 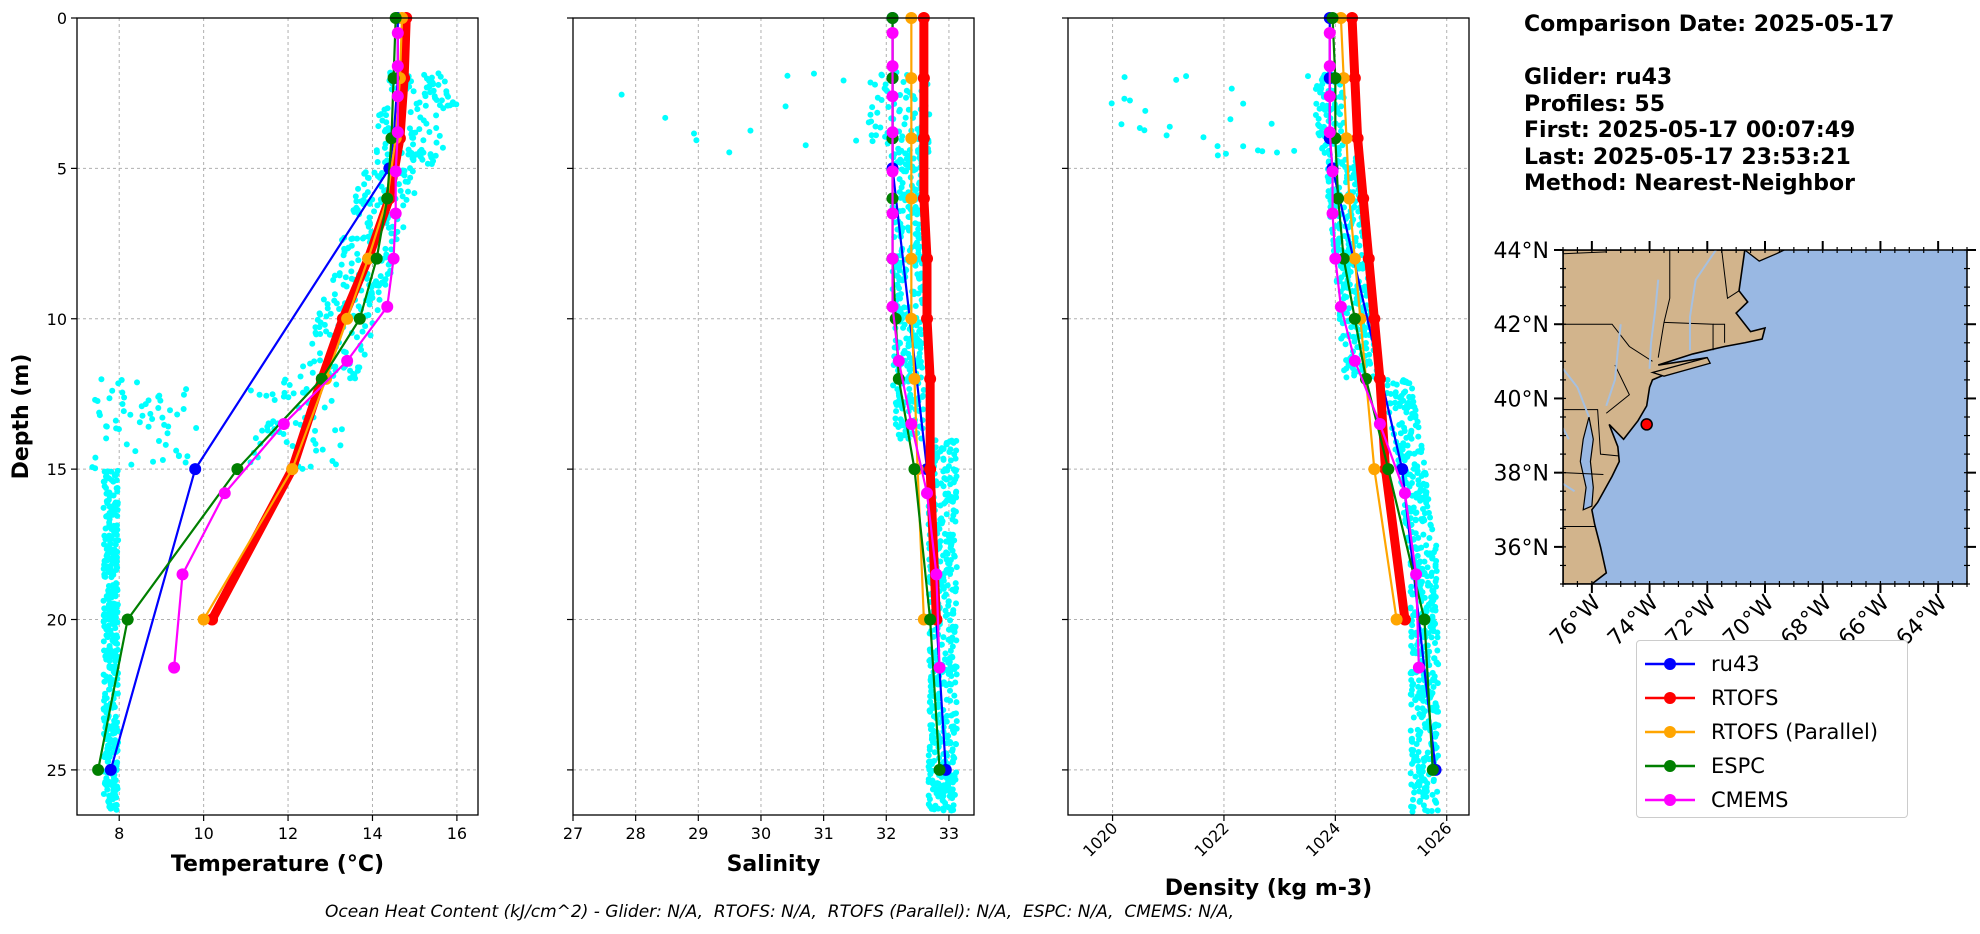 I want to click on lon-tick-label: 76°W, so click(x=1575, y=620).